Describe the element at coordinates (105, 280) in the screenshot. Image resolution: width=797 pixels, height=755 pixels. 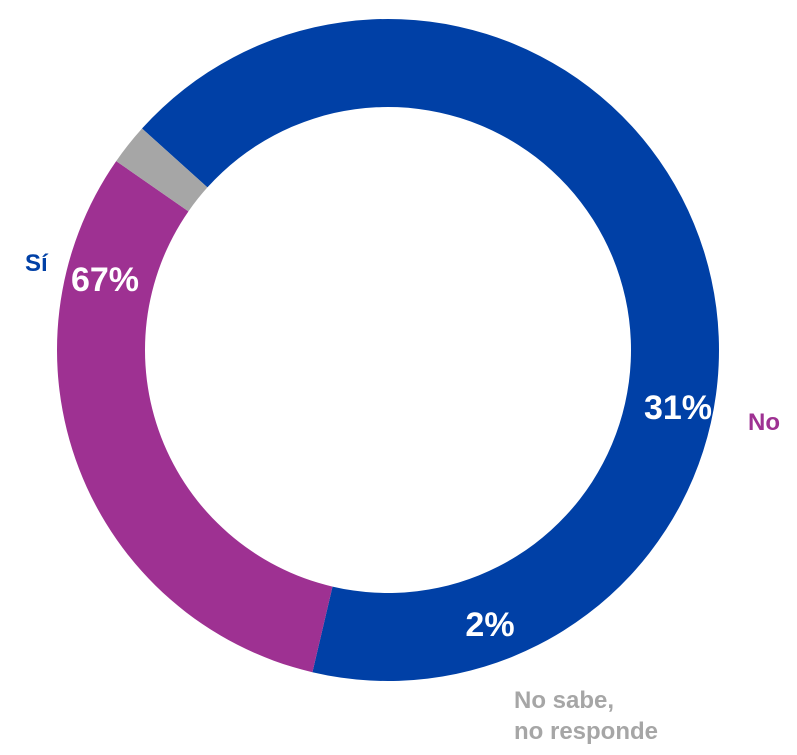
I see `slice-value-label: 67%` at that location.